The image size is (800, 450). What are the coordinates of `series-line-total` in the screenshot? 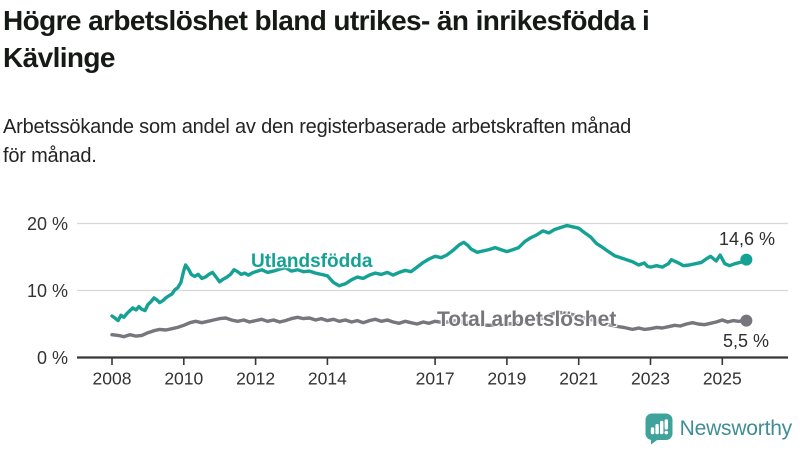 It's located at (429, 324).